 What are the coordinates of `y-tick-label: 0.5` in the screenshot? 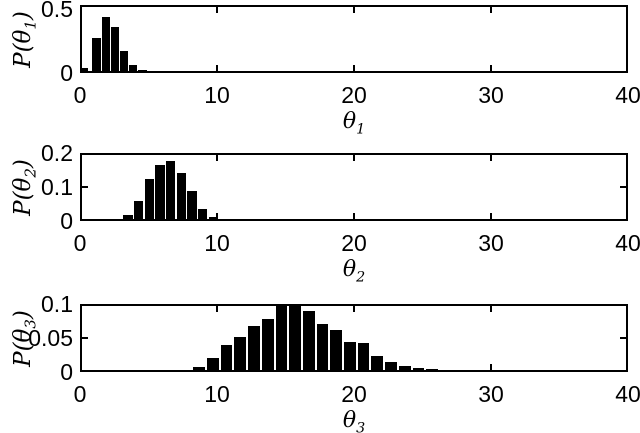 It's located at (57, 11).